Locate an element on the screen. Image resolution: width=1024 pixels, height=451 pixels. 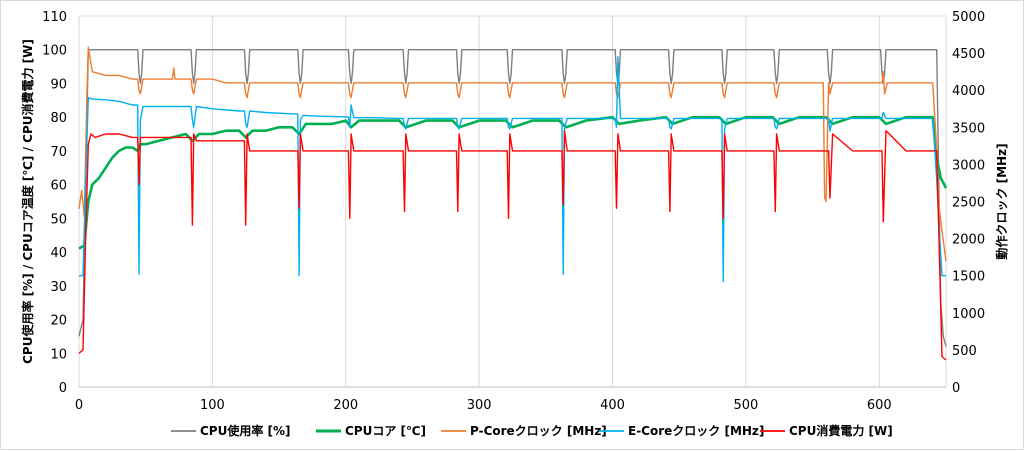
legend-label: E-Coreクロック [MHz] is located at coordinates (696, 431).